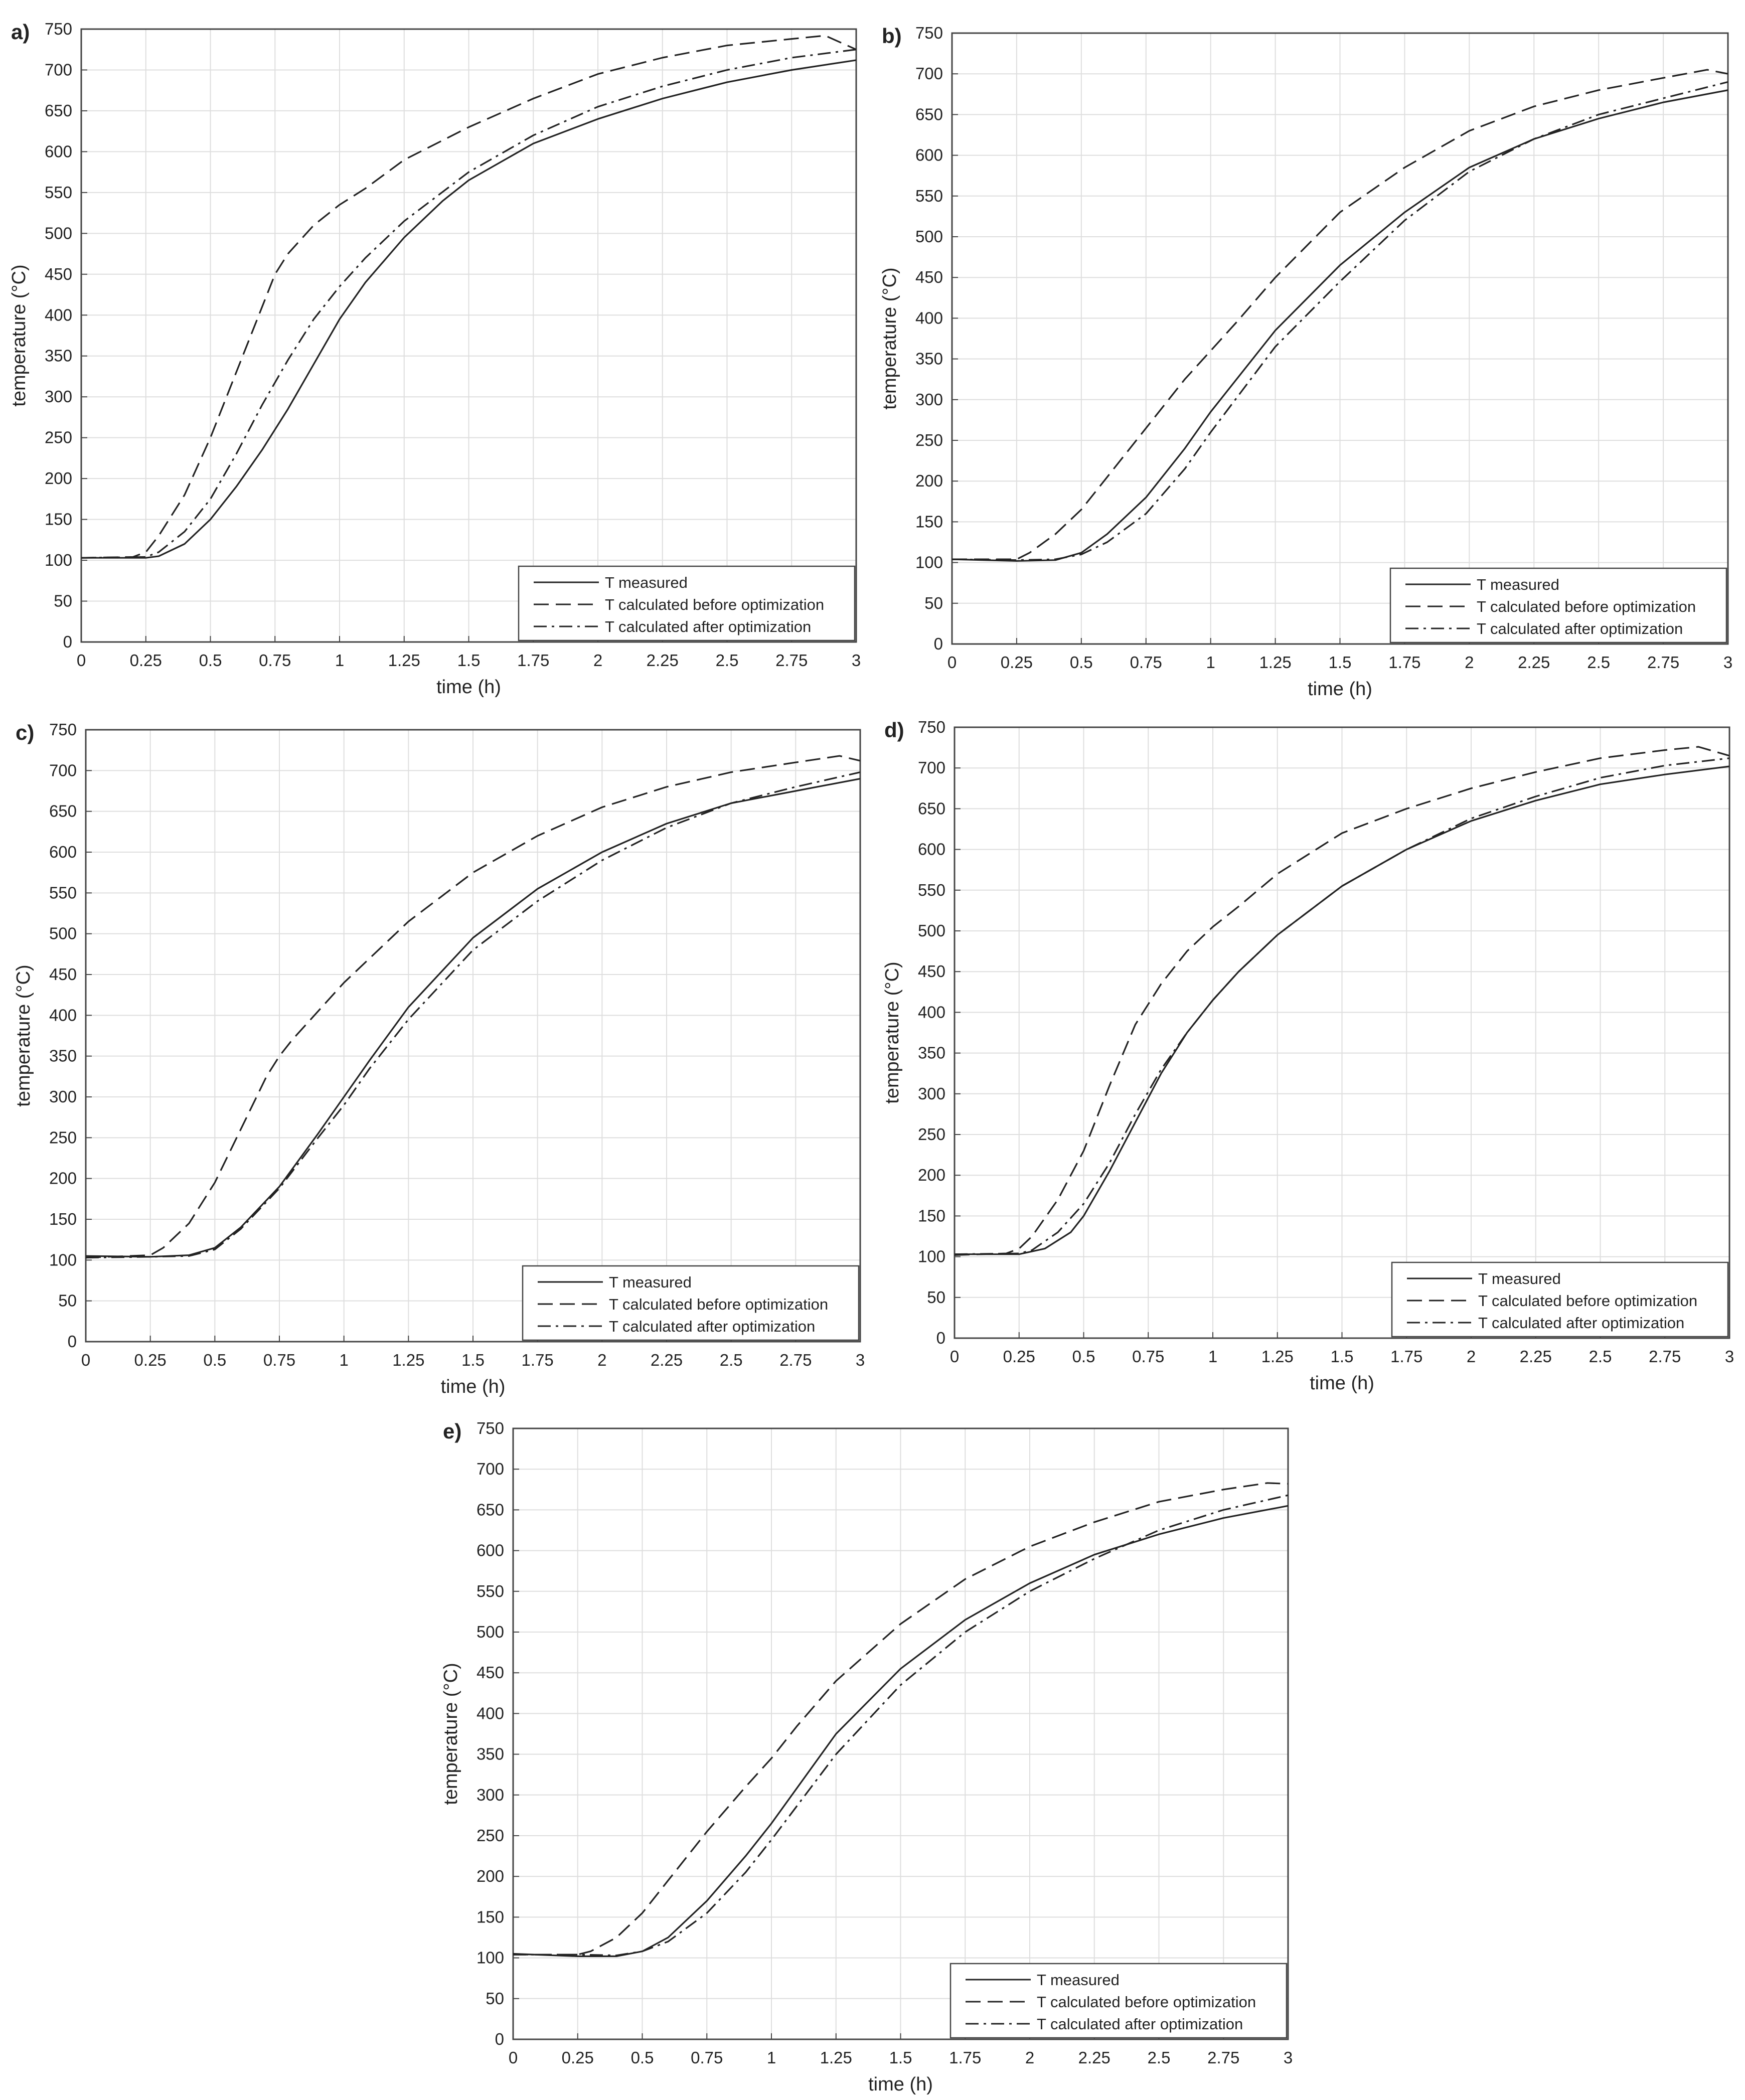  What do you see at coordinates (1600, 1357) in the screenshot?
I see `x-tick-label: 2.5` at bounding box center [1600, 1357].